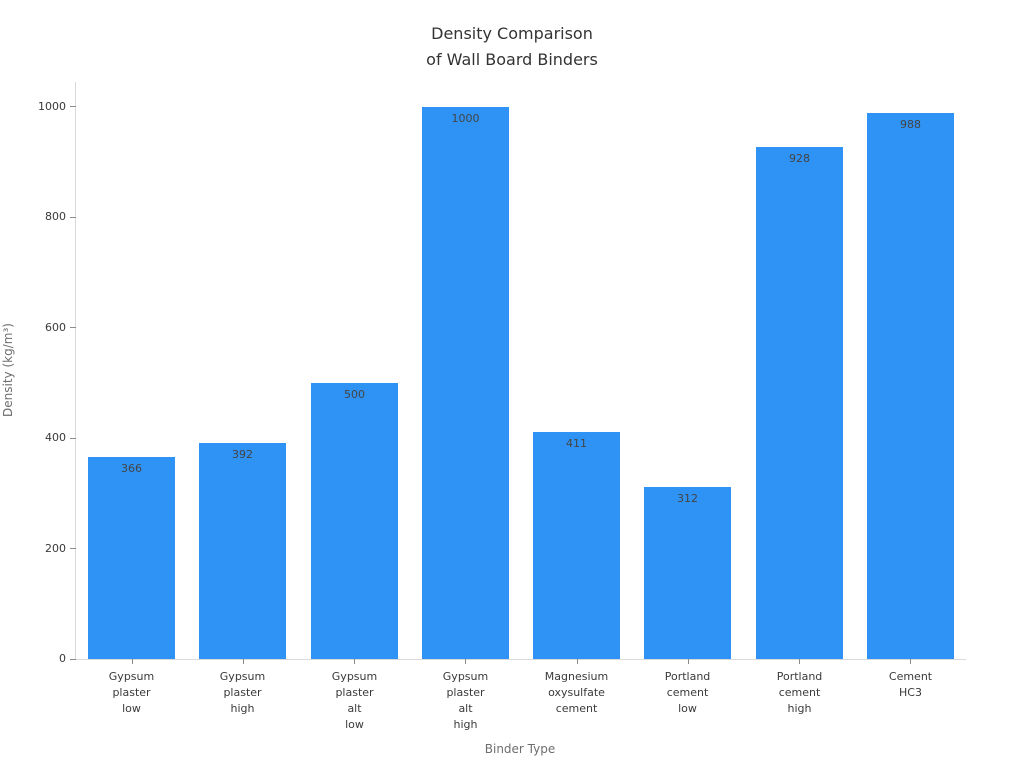 This screenshot has height=768, width=1024. I want to click on y-tick-label: 400, so click(55, 438).